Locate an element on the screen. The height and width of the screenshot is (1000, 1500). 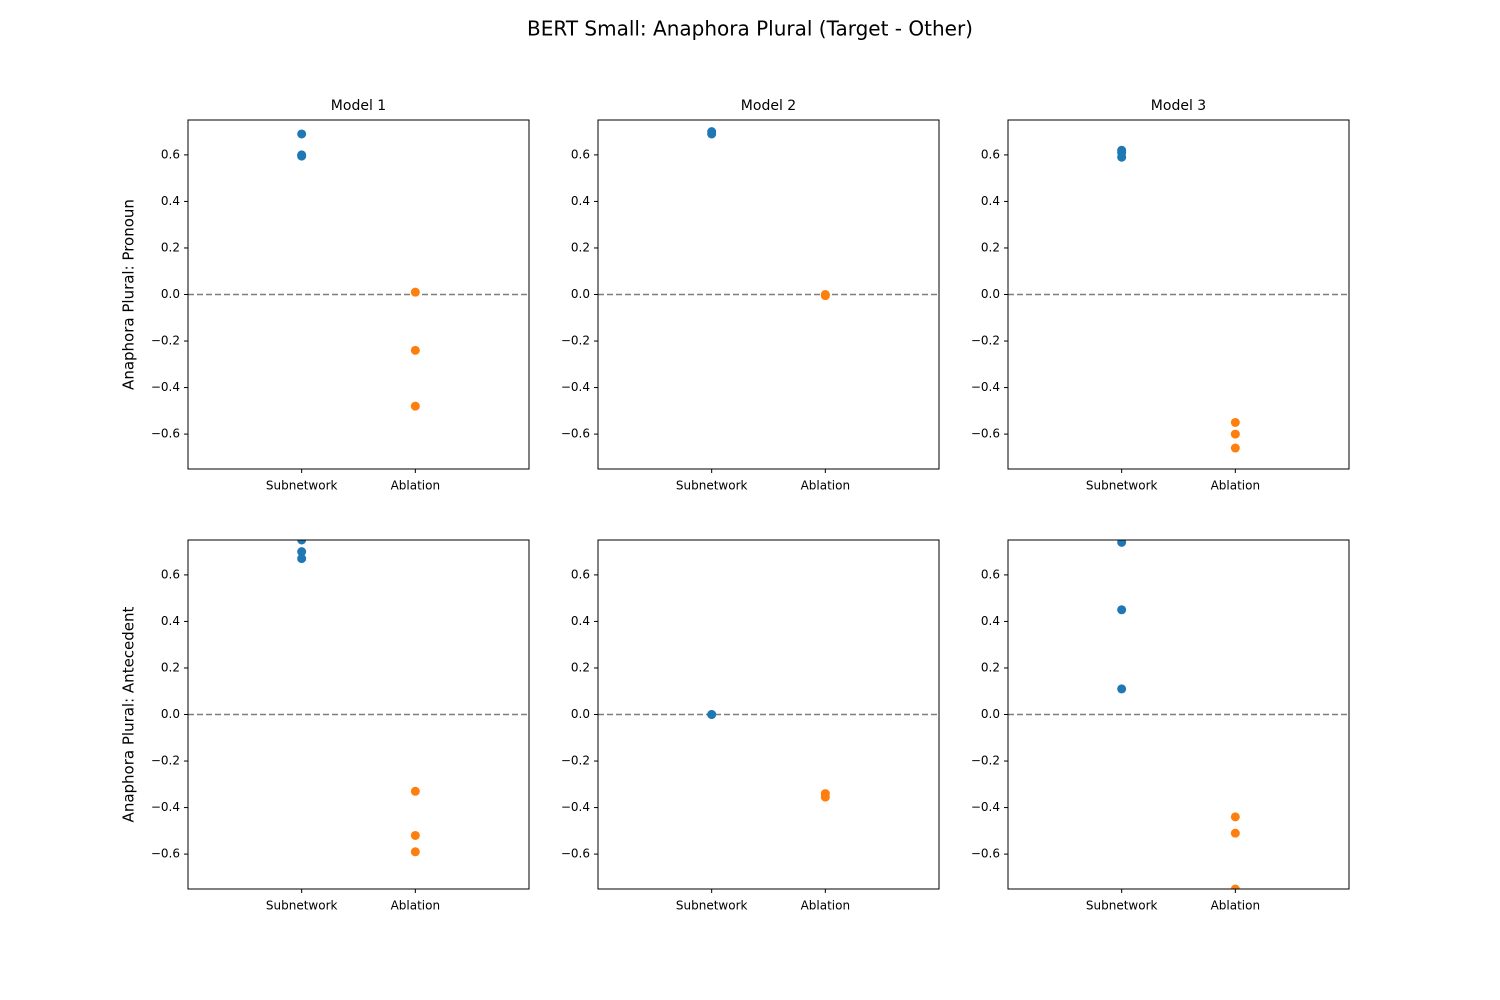
y-axis-label: Anaphora Plural: Pronoun is located at coordinates (129, 294).